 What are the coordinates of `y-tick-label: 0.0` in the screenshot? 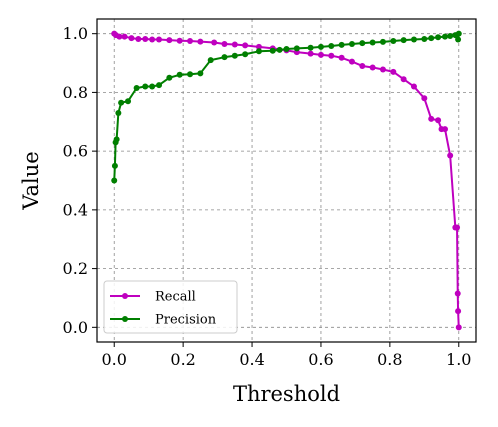 It's located at (75, 327).